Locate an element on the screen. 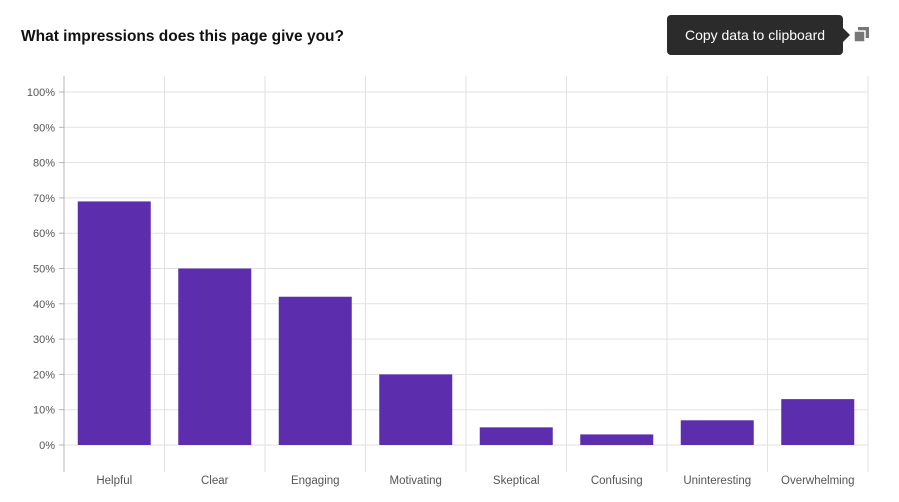  y-tick-label: 10% is located at coordinates (44, 411).